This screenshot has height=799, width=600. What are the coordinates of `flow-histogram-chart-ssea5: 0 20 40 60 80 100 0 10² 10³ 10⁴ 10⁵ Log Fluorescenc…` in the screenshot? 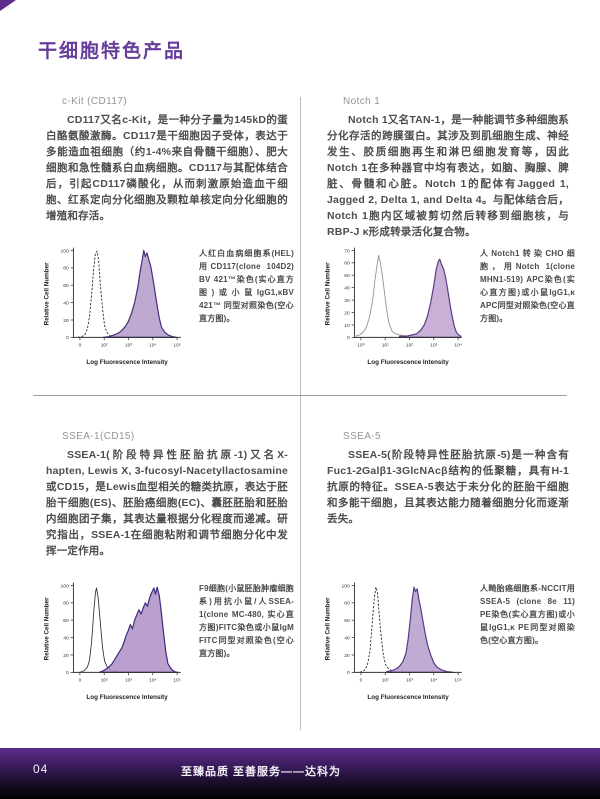 It's located at (393, 641).